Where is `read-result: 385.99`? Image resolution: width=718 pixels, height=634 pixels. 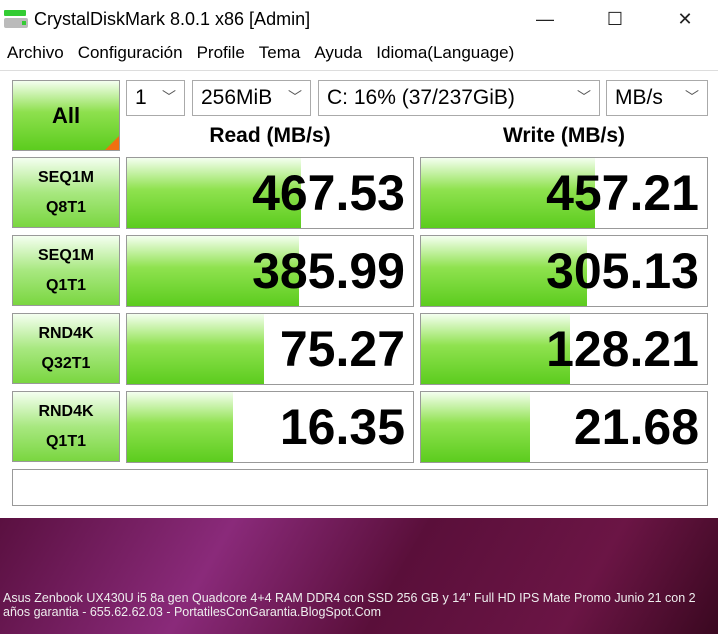 read-result: 385.99 is located at coordinates (270, 271).